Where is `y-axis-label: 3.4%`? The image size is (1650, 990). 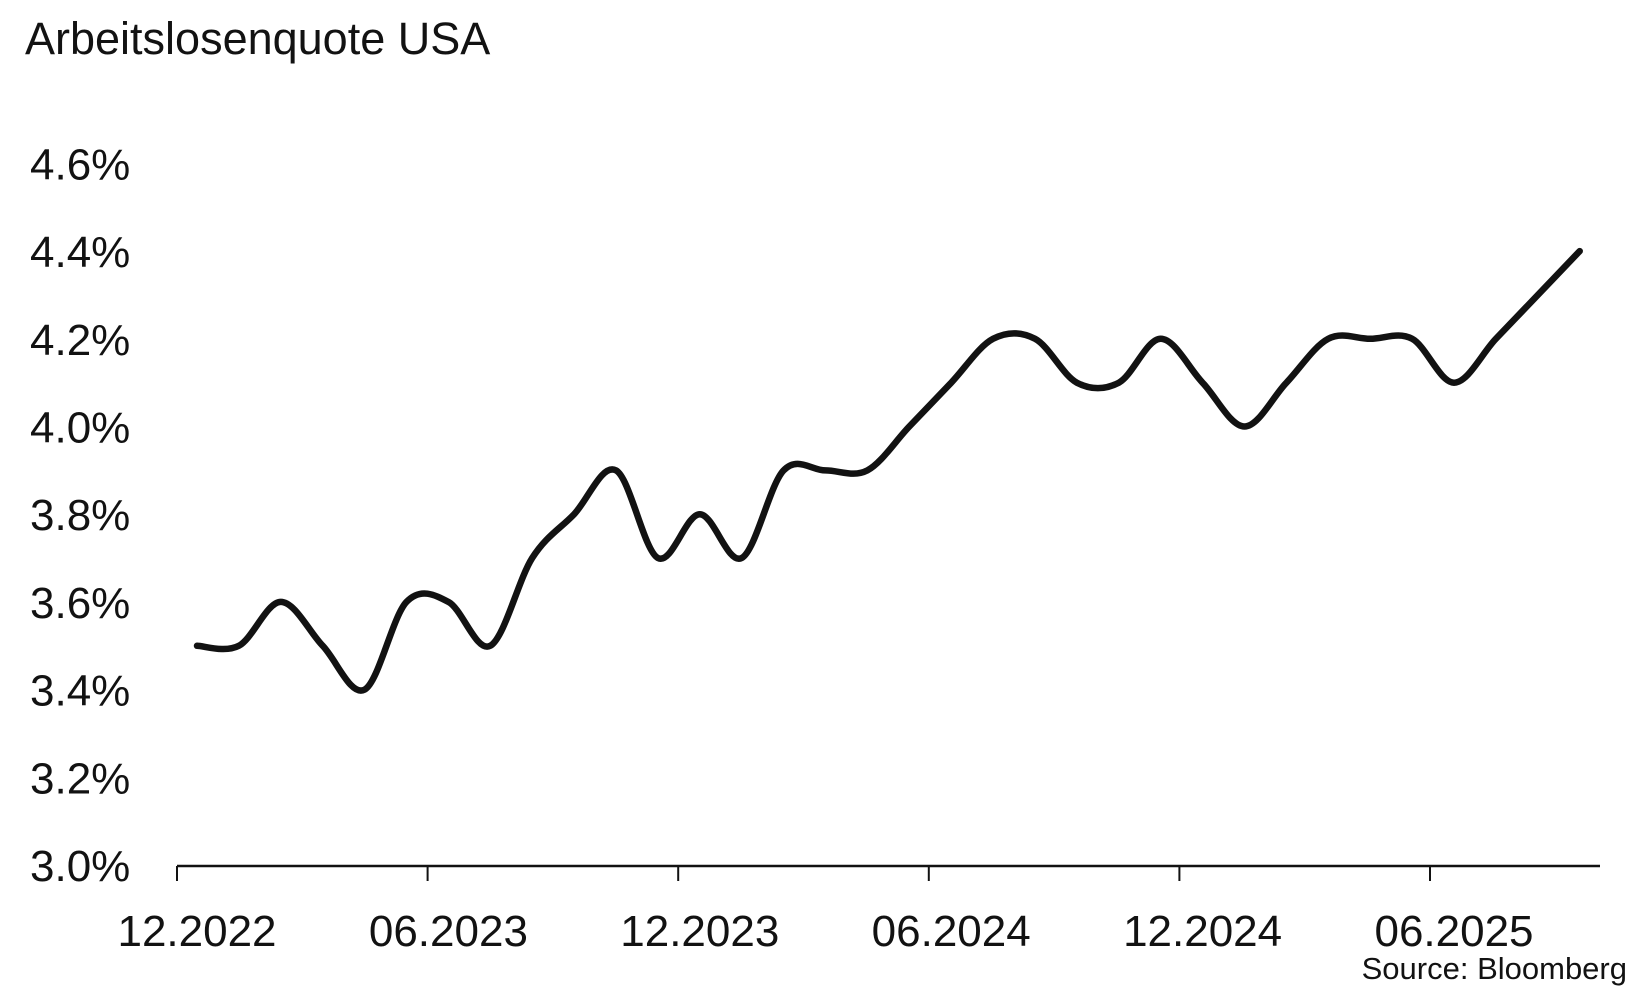 y-axis-label: 3.4% is located at coordinates (80, 691).